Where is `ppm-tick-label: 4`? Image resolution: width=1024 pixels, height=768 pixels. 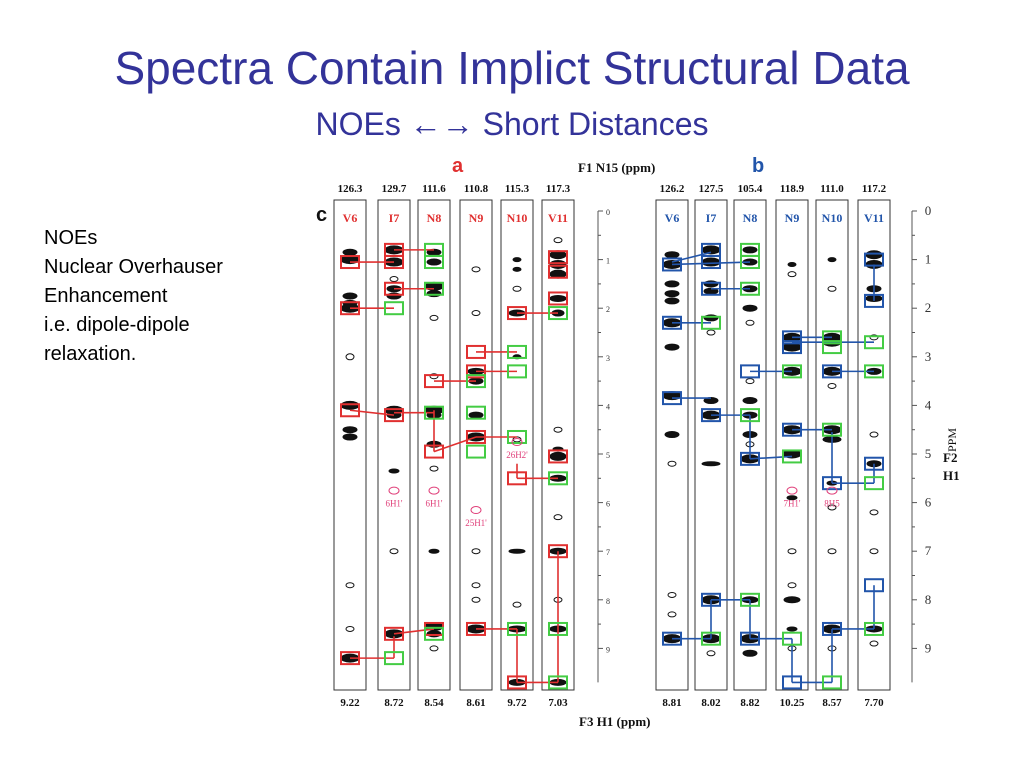
ppm-tick-label: 4 is located at coordinates (928, 404).